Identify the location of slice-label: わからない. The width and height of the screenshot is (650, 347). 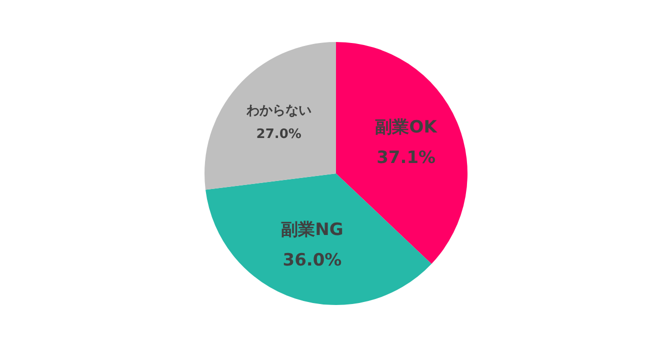
(278, 111).